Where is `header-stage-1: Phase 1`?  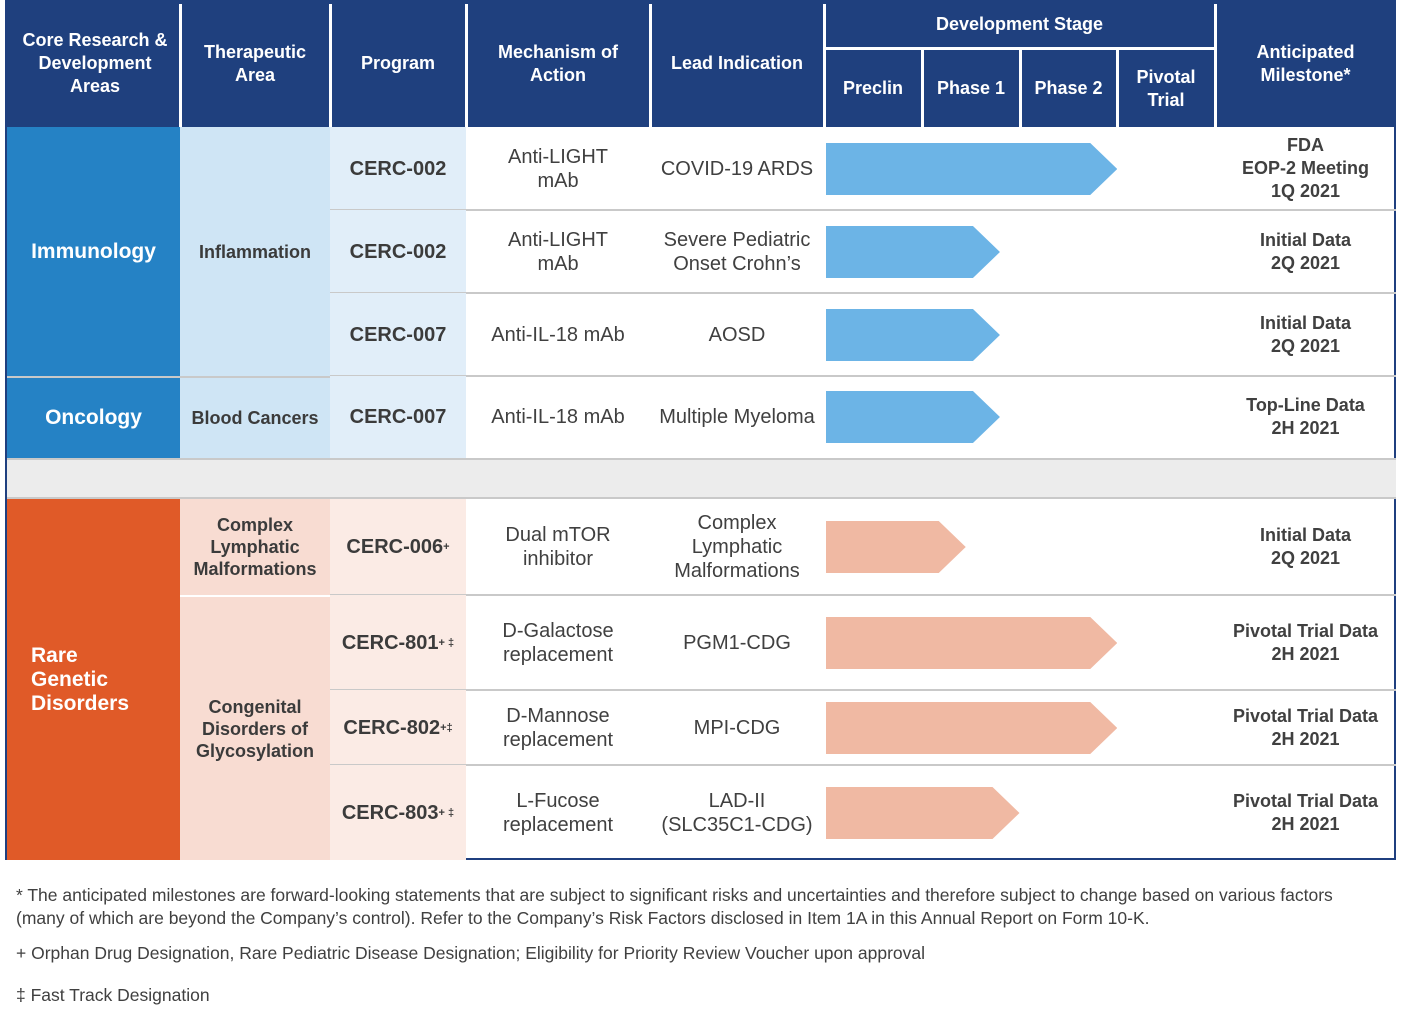 header-stage-1: Phase 1 is located at coordinates (971, 88).